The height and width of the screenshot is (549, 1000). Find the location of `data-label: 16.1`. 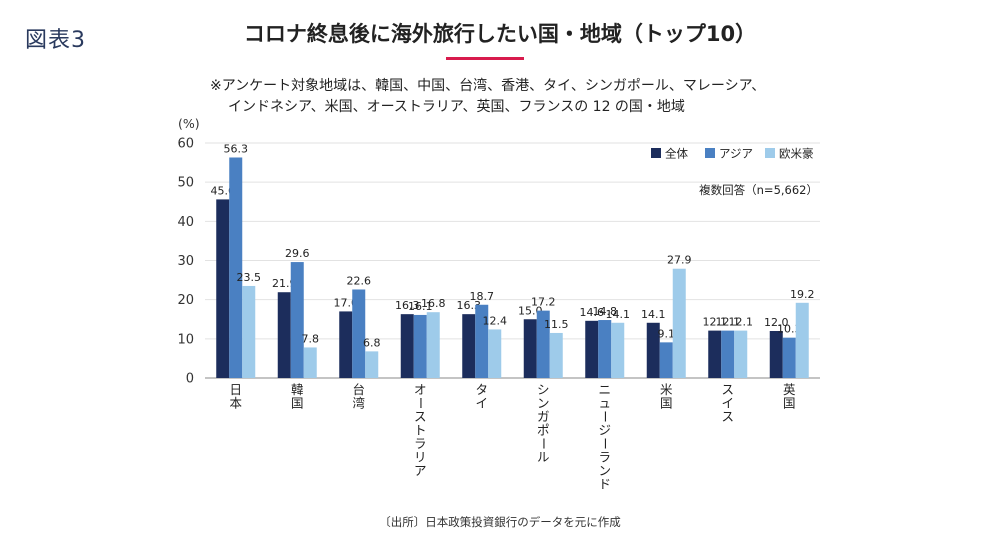

data-label: 16.1 is located at coordinates (420, 306).